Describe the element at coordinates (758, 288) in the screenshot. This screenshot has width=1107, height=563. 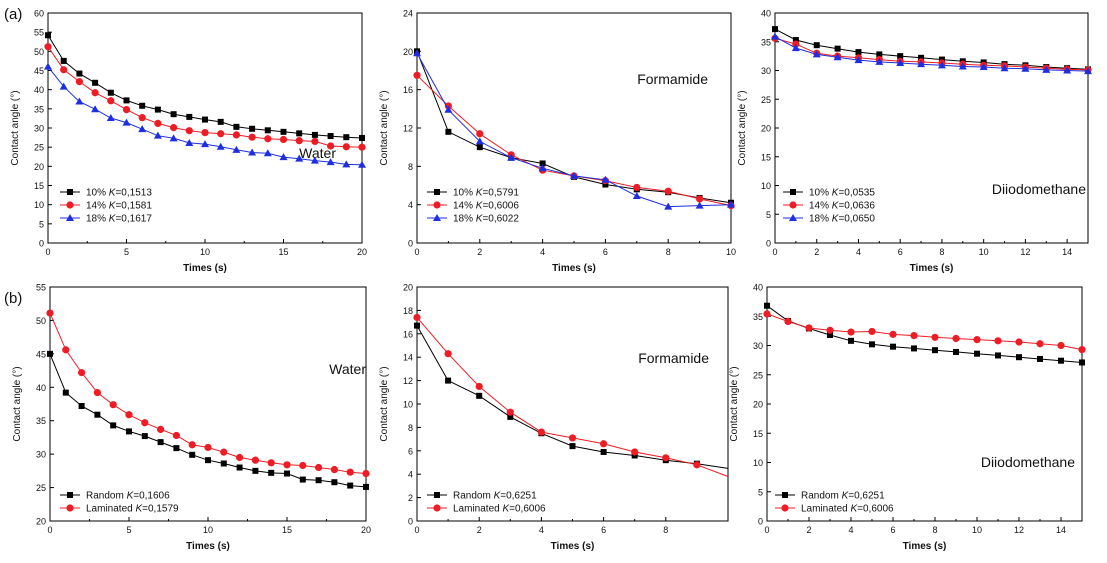
I see `y-tick-label: 40` at that location.